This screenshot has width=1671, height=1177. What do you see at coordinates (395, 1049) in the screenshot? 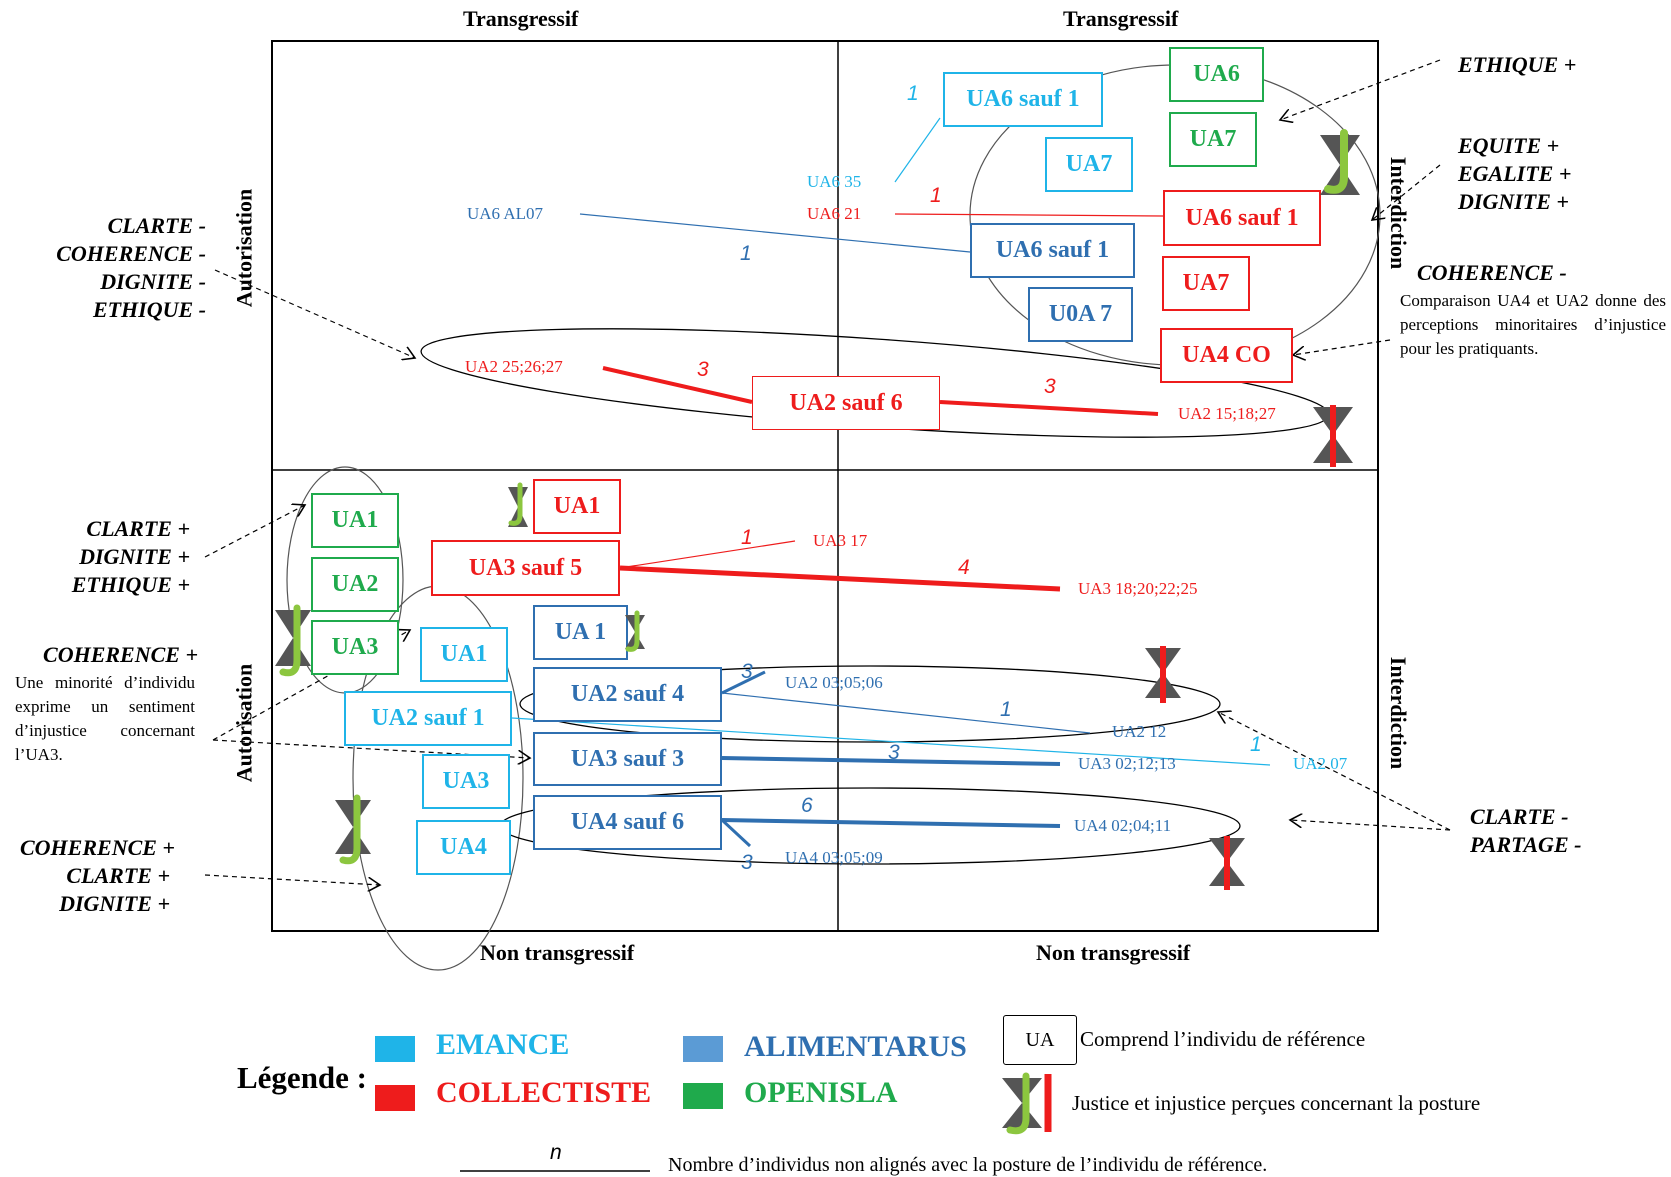
I see `legend-swatch-emance` at bounding box center [395, 1049].